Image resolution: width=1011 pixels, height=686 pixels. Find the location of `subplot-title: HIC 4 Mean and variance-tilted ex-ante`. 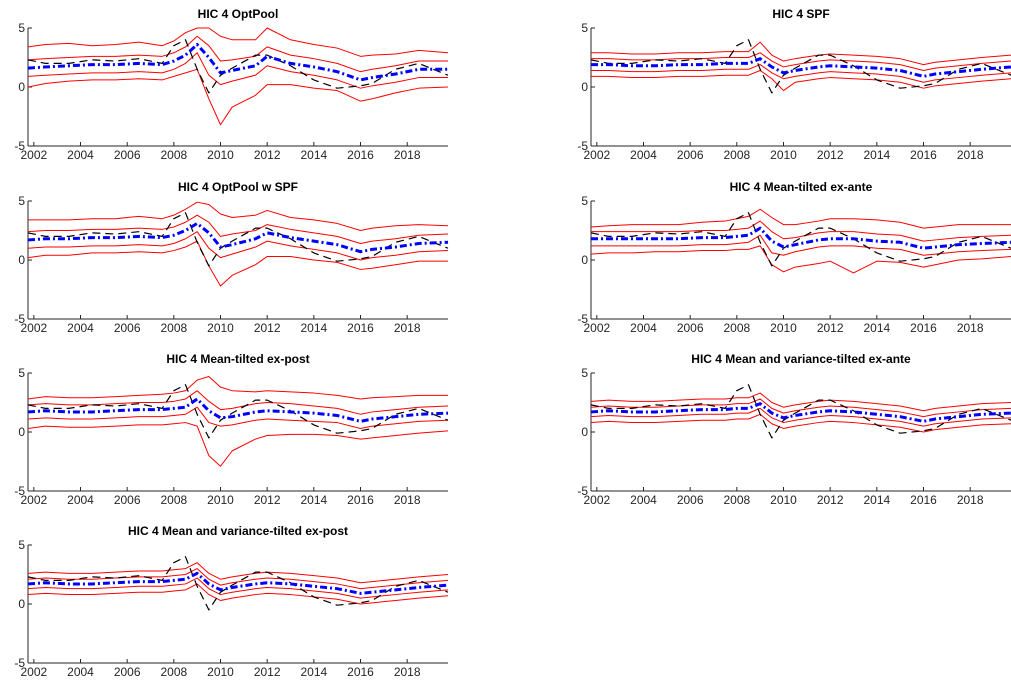

subplot-title: HIC 4 Mean and variance-tilted ex-ante is located at coordinates (801, 359).